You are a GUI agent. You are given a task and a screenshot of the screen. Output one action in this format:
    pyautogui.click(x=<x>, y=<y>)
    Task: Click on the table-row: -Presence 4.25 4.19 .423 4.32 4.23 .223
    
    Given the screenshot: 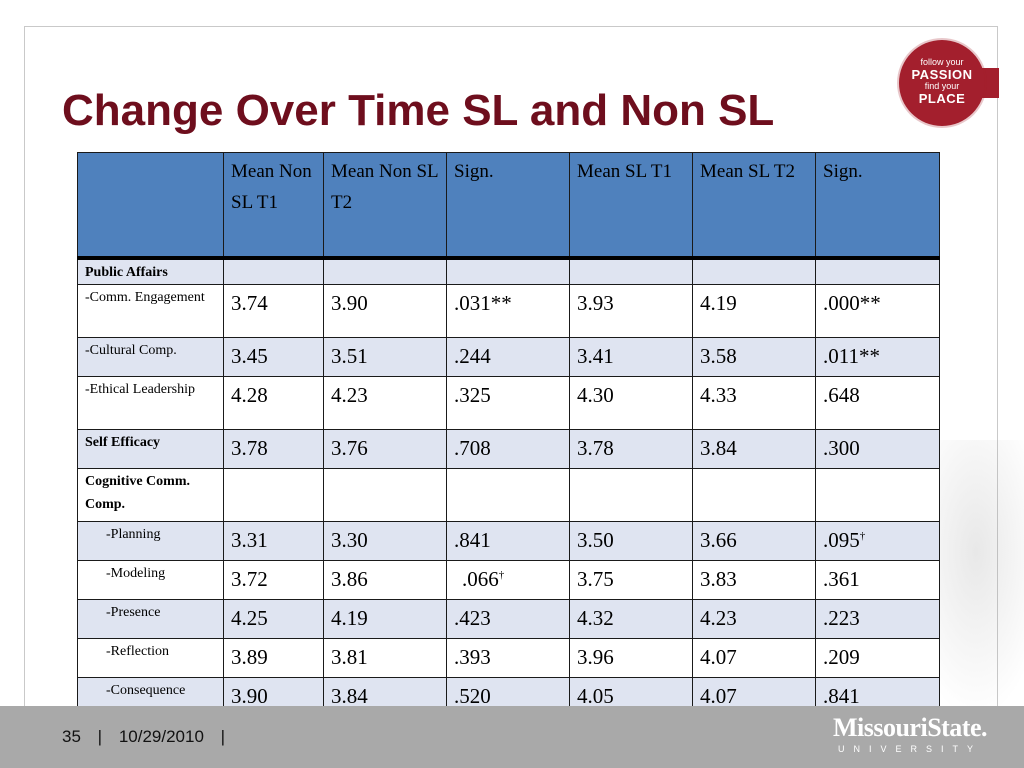 What is the action you would take?
    pyautogui.click(x=508, y=618)
    